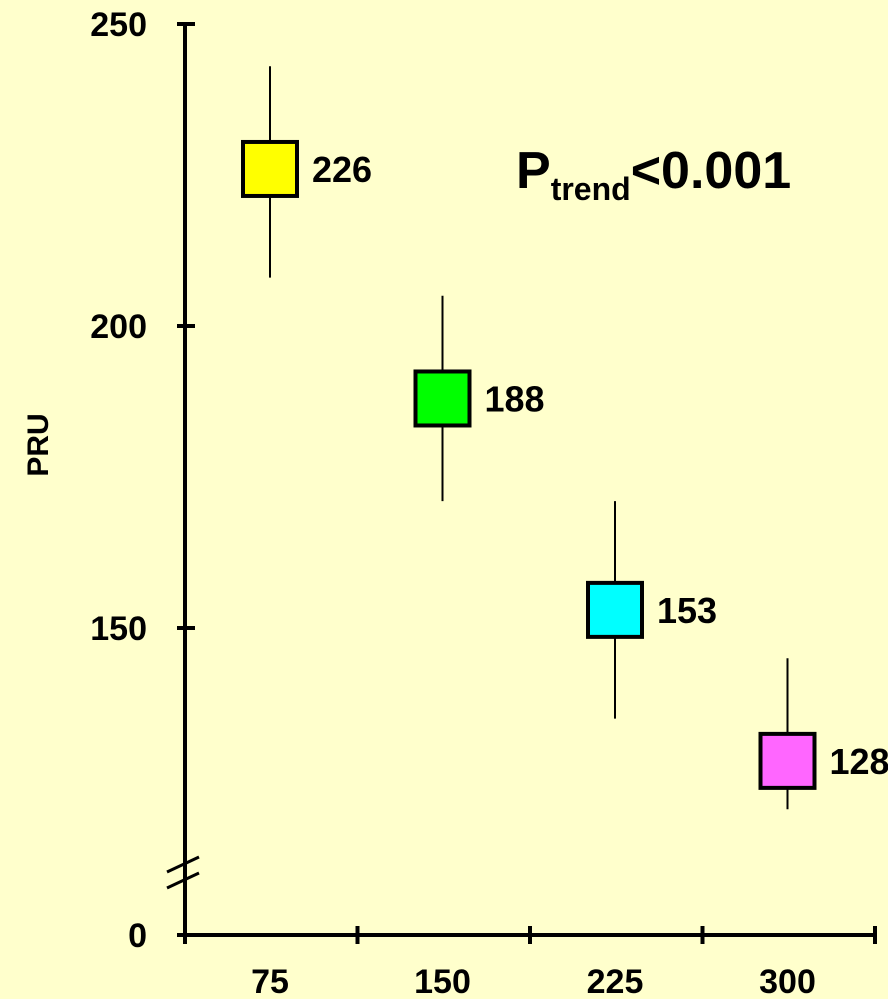 This screenshot has width=888, height=999. I want to click on data-point-group: 128, so click(823, 734).